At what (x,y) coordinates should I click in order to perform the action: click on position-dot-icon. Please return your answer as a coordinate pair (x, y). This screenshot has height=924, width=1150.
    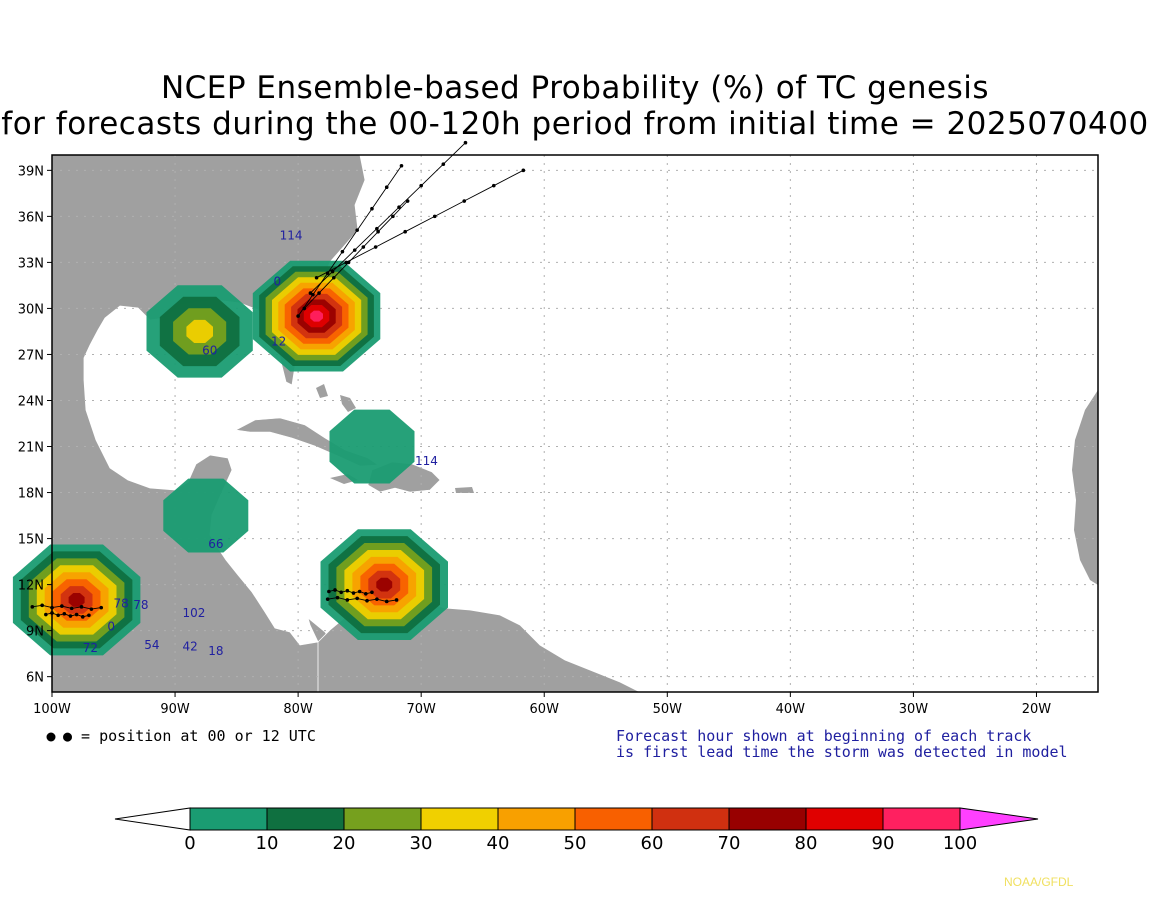
    Looking at the image, I should click on (51, 737).